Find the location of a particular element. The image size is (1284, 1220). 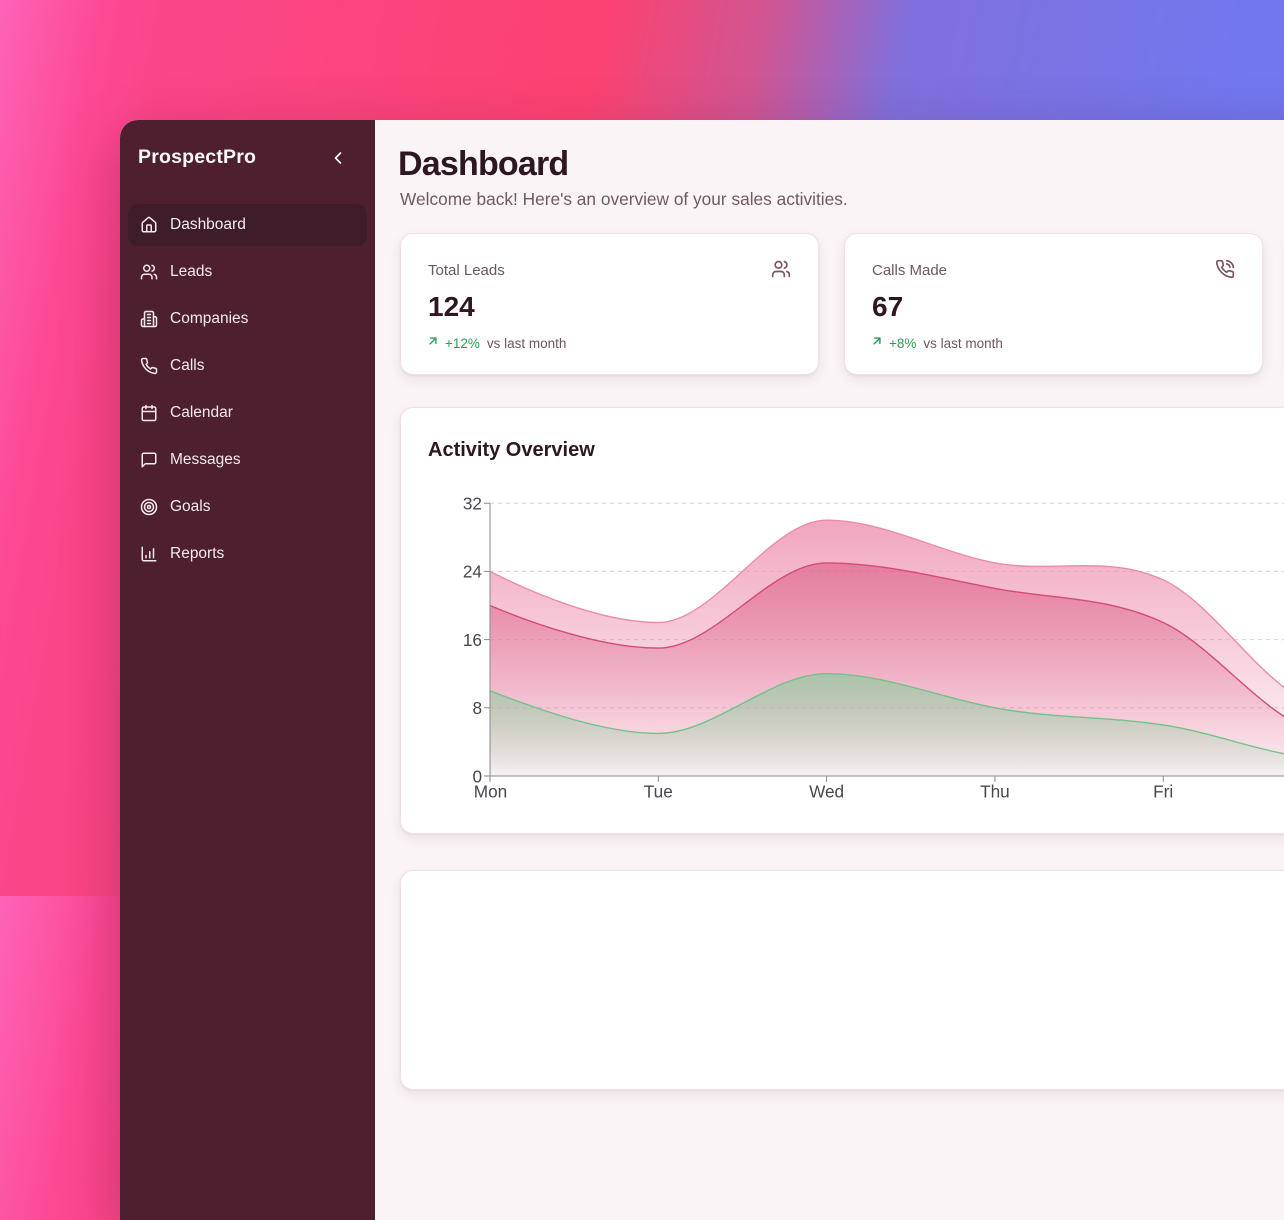

svg-text: Thu is located at coordinates (995, 792).